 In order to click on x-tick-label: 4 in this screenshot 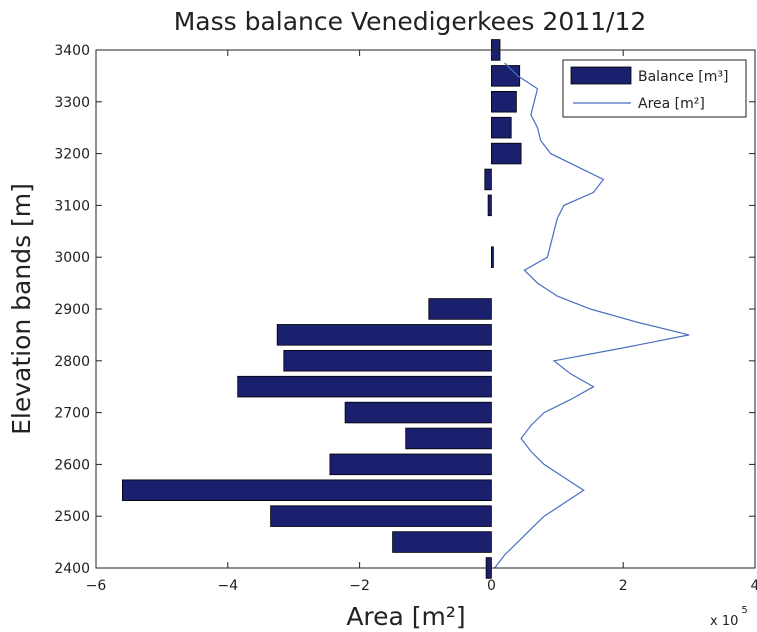, I will do `click(754, 586)`.